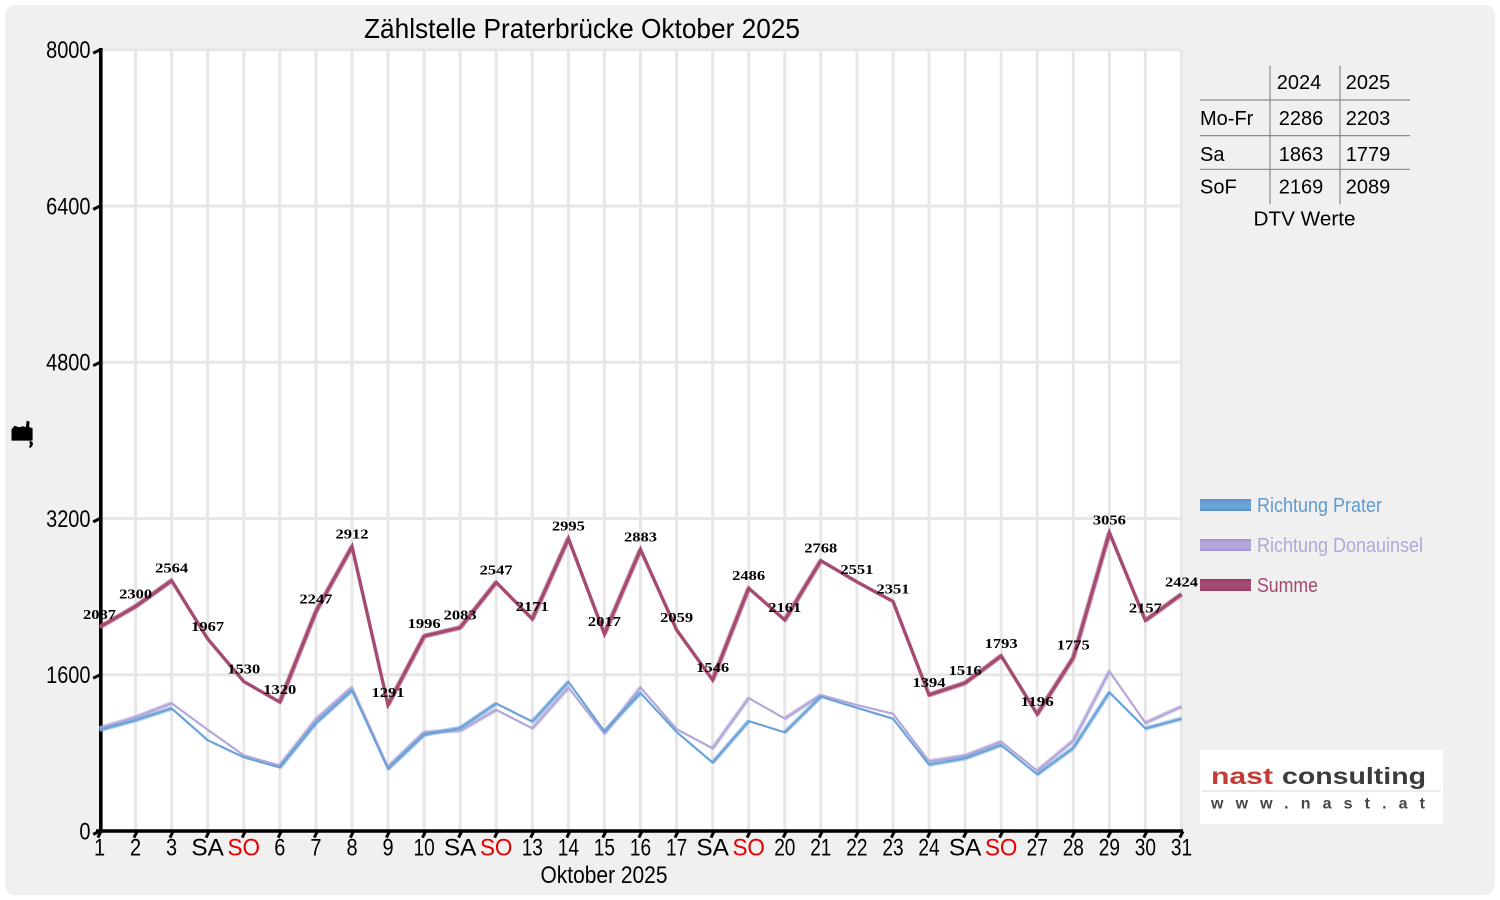  I want to click on svg-text: 3, so click(171, 848).